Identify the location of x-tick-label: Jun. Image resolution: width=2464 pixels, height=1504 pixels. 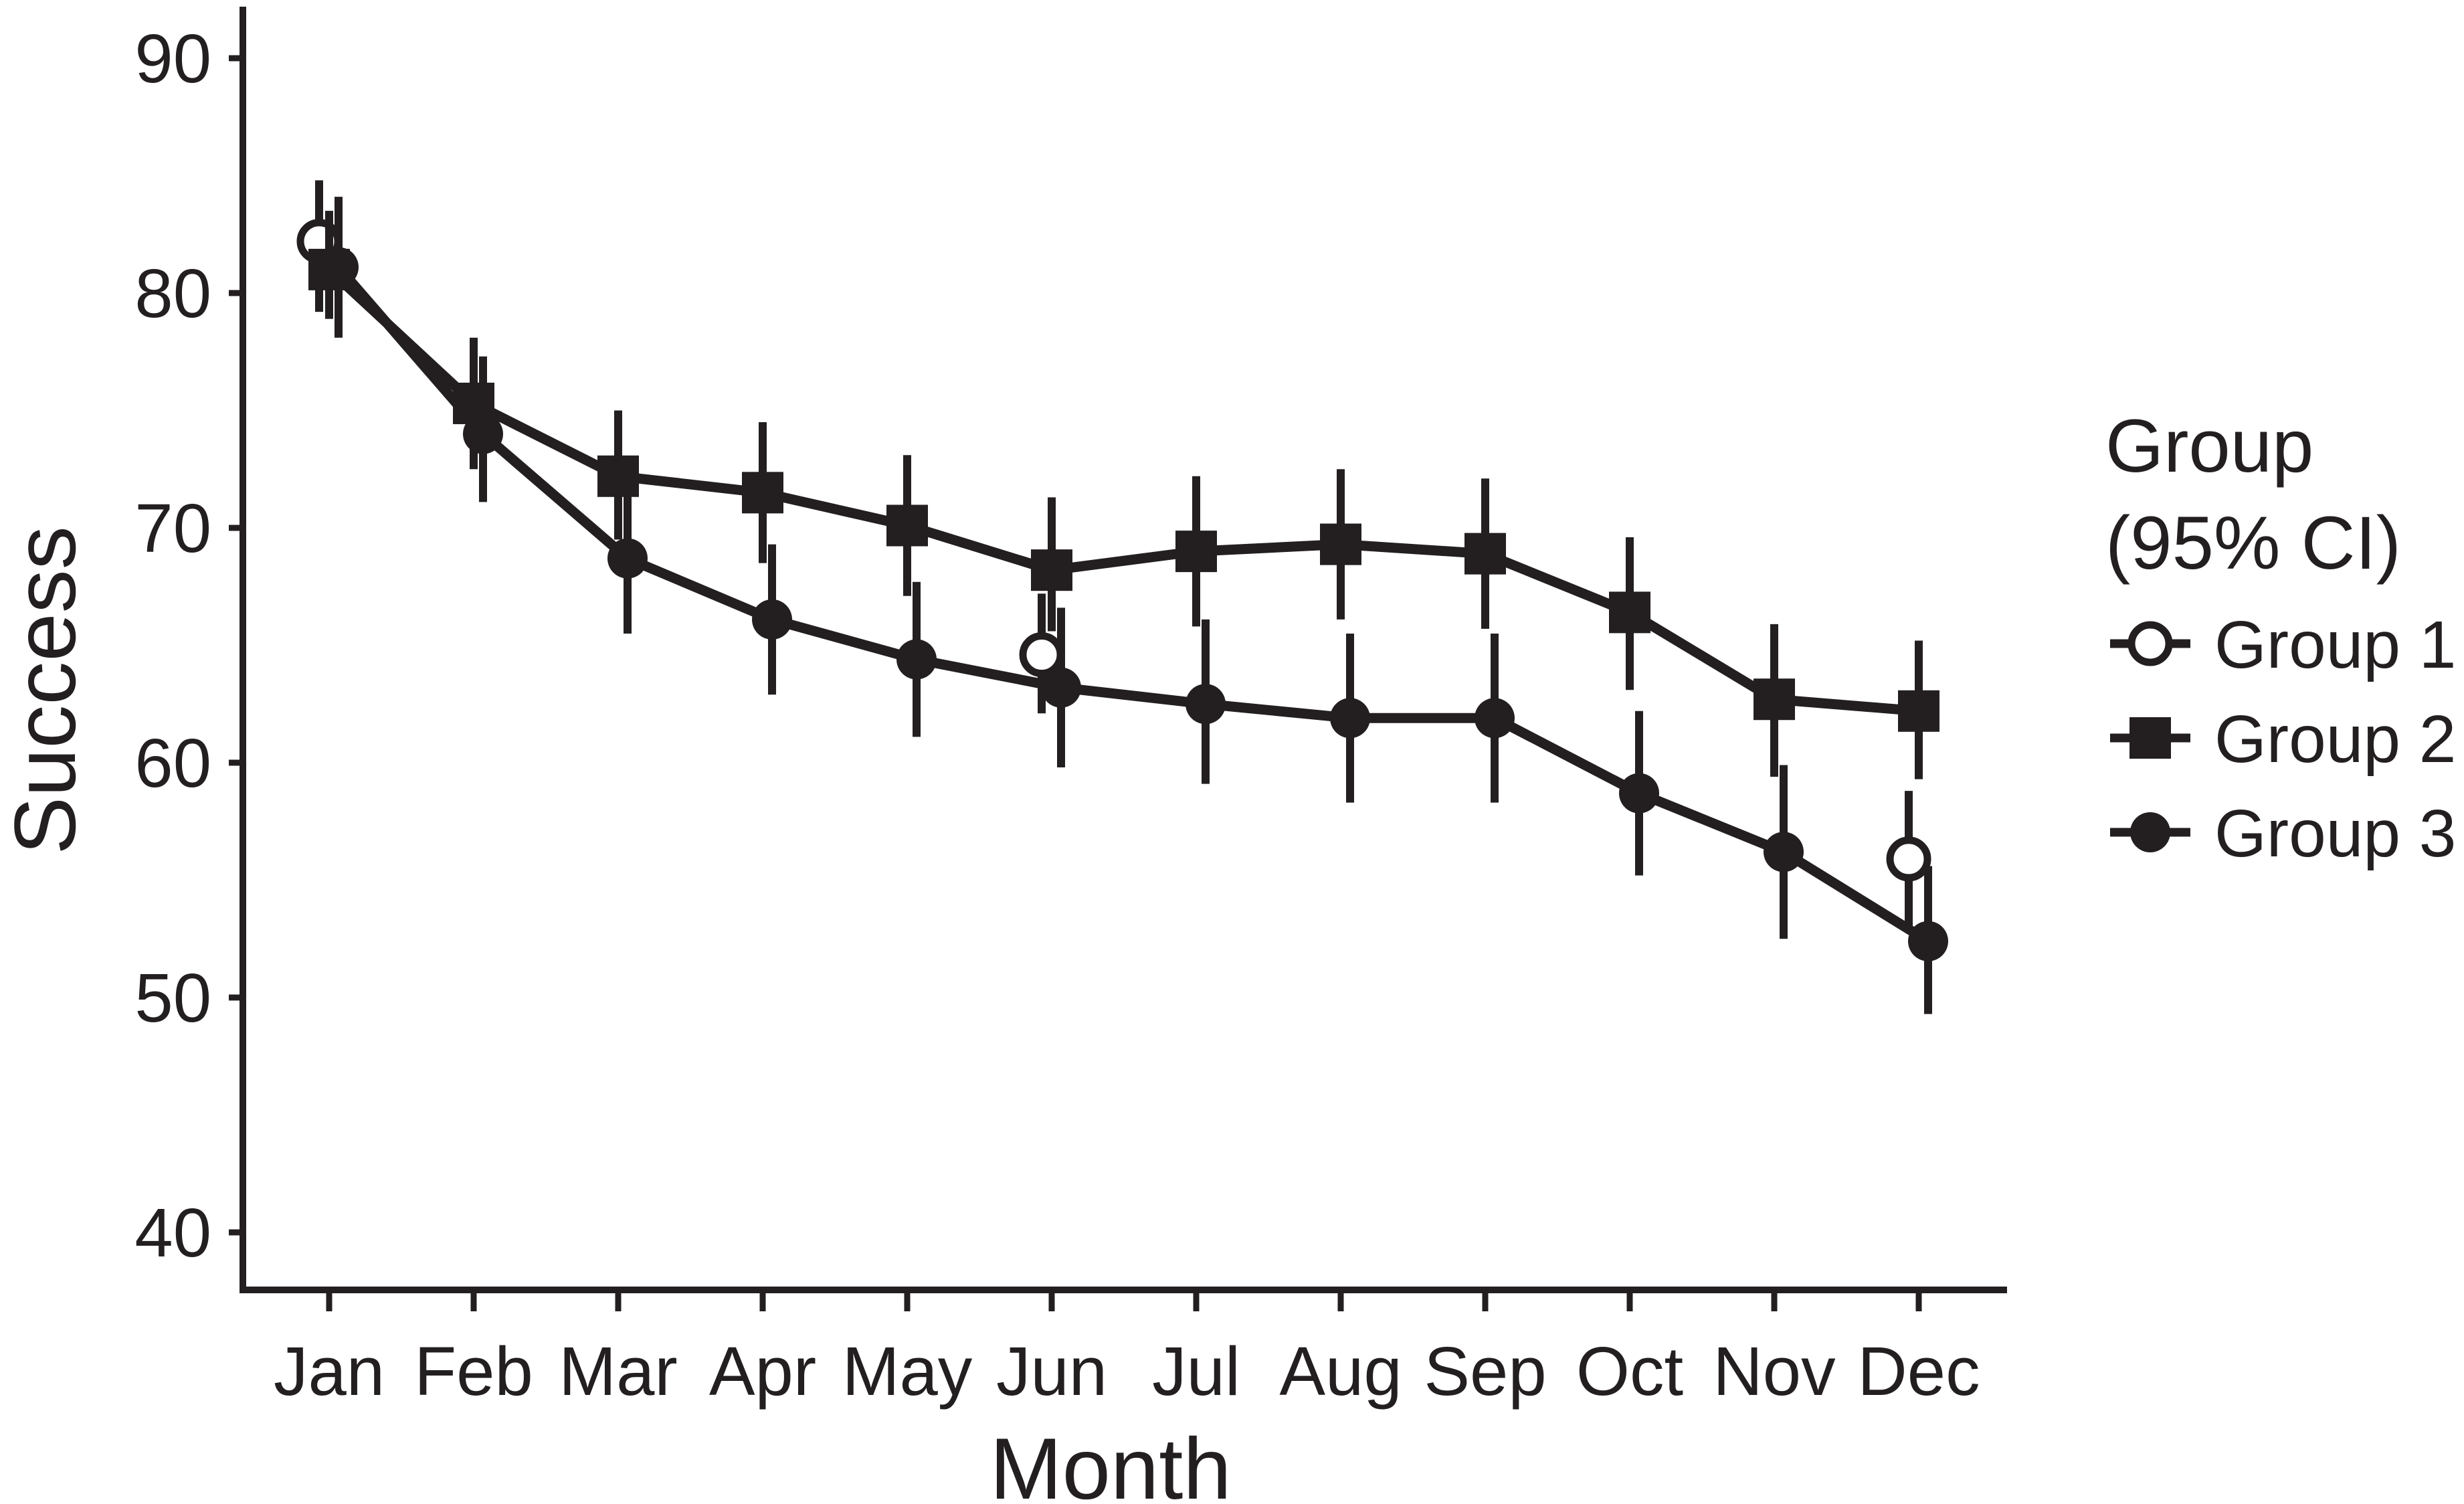
(1051, 1371).